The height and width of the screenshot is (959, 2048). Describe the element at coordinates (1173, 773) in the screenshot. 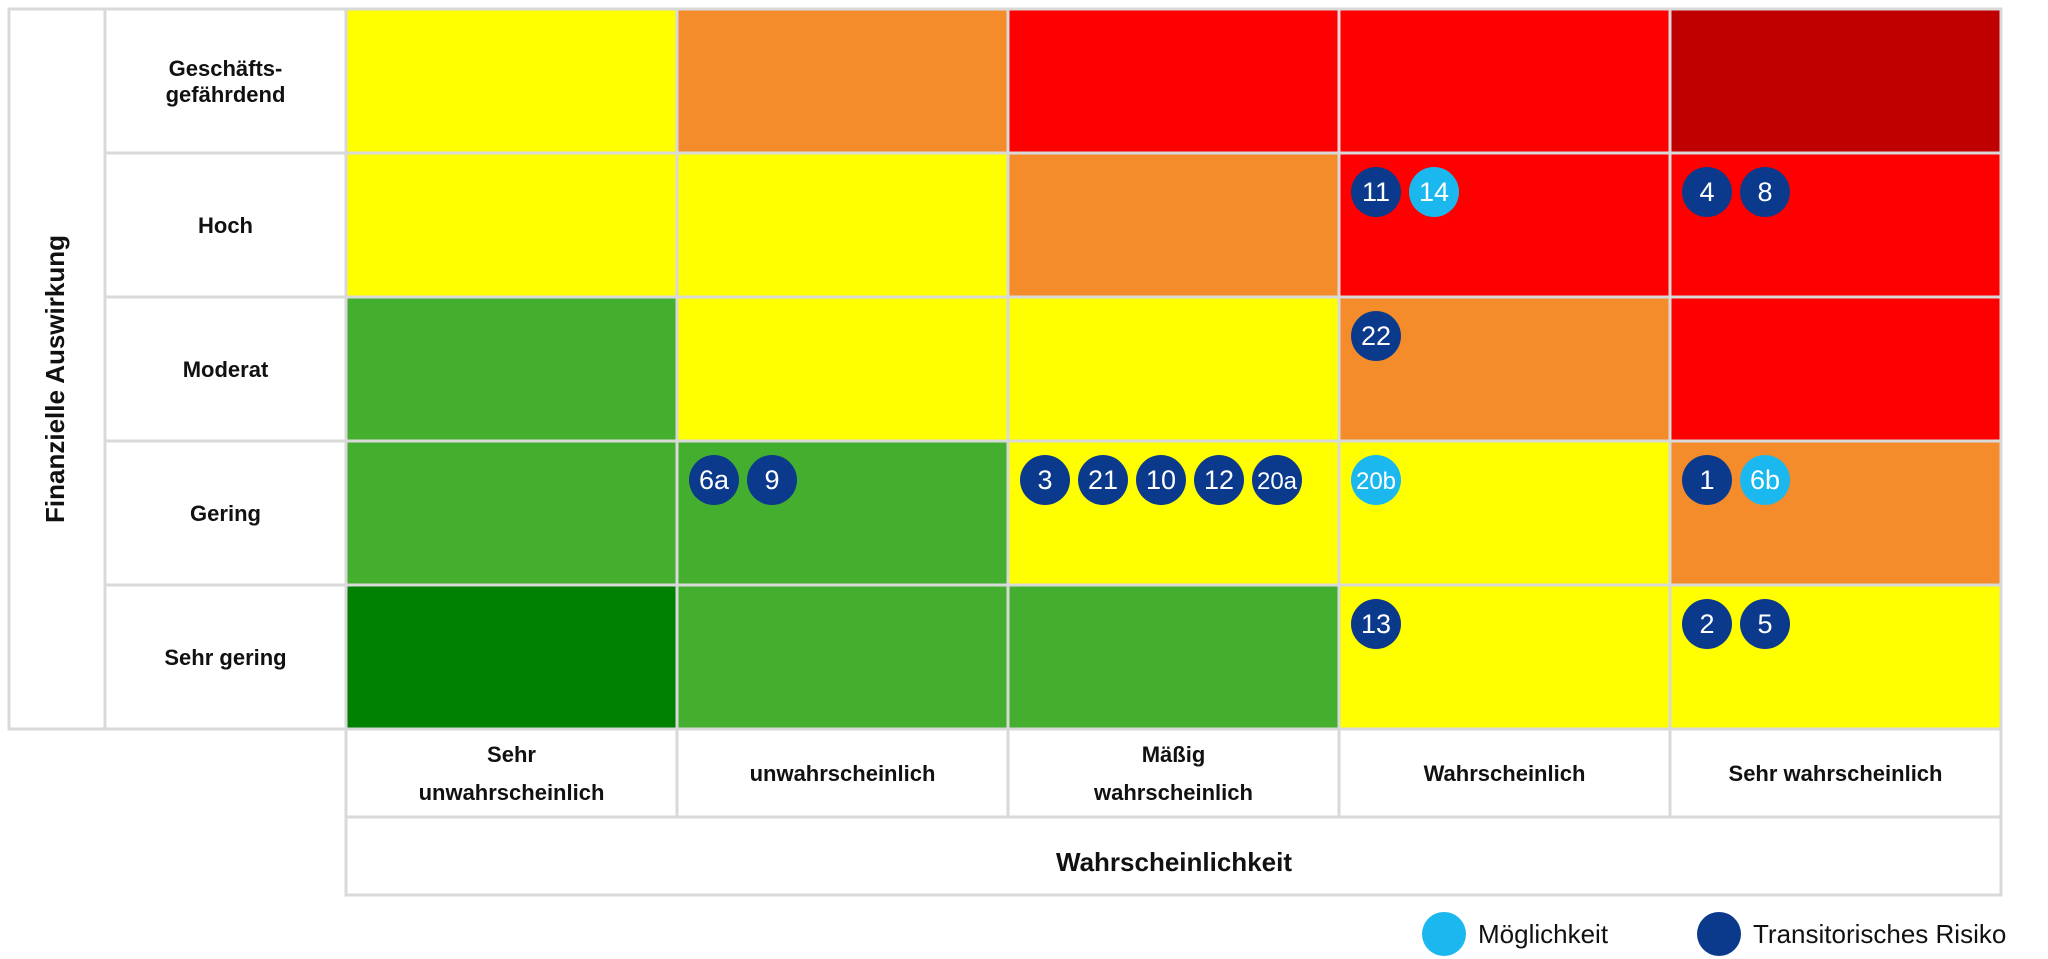

I see `x-tick-label: Mäßig wahrscheinlich` at that location.